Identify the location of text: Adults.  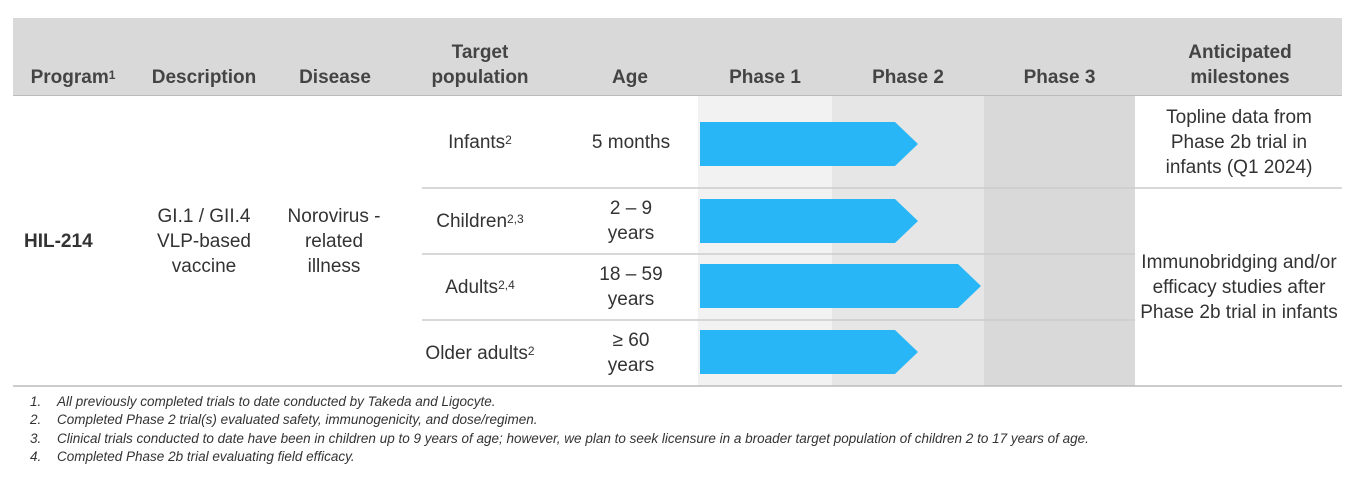
(472, 287).